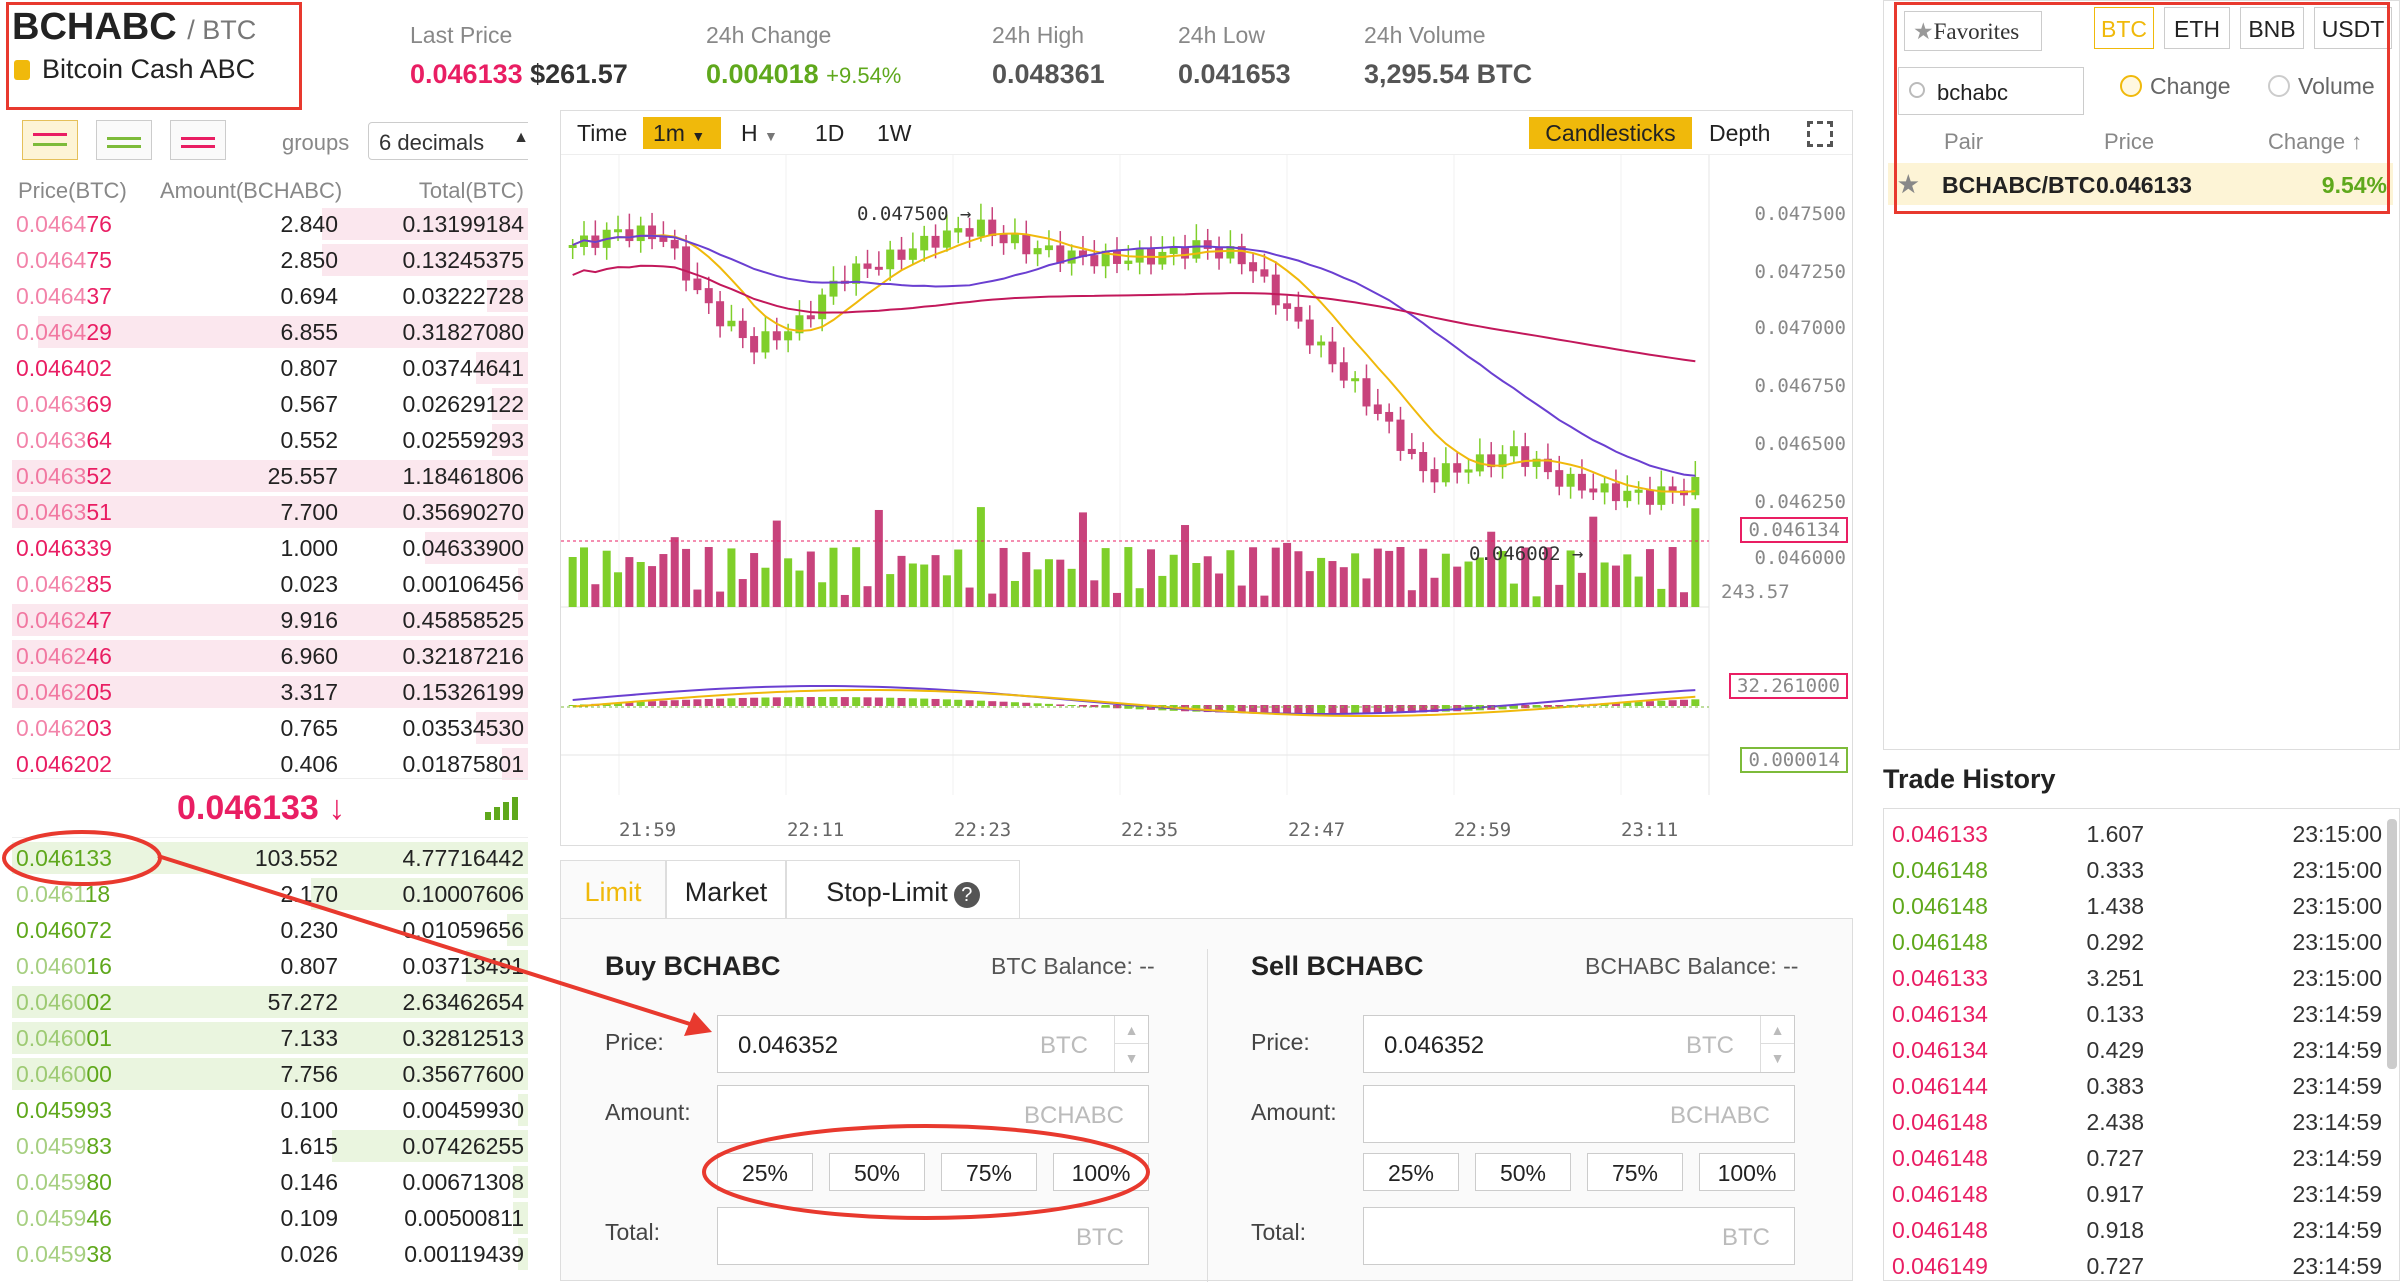 The image size is (2400, 1282). What do you see at coordinates (309, 368) in the screenshot?
I see `order-amount: 0.807` at bounding box center [309, 368].